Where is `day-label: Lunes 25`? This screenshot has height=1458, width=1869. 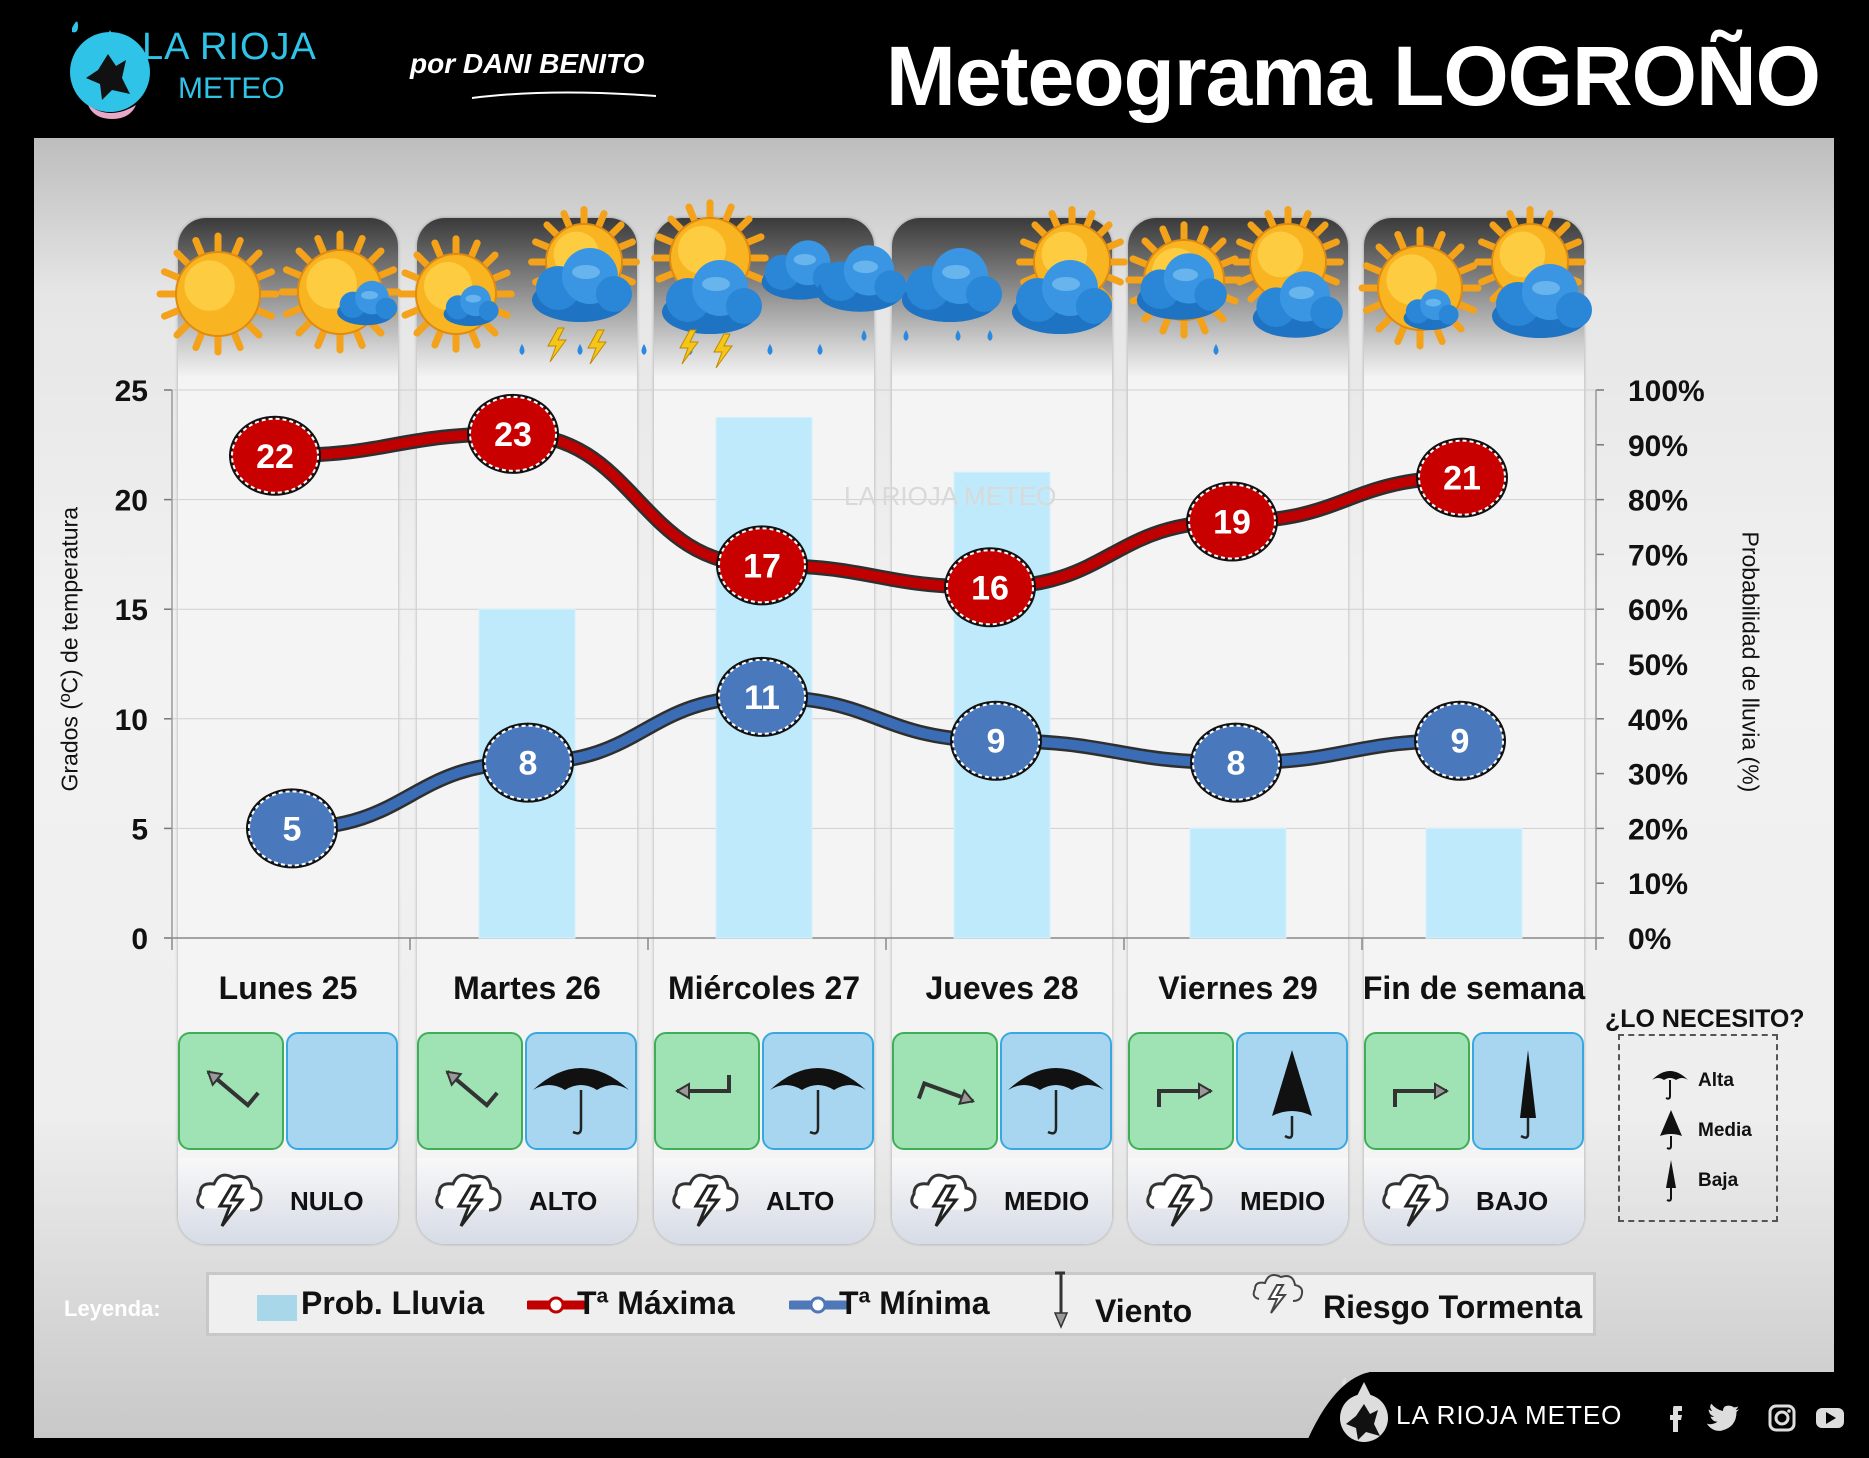 day-label: Lunes 25 is located at coordinates (288, 988).